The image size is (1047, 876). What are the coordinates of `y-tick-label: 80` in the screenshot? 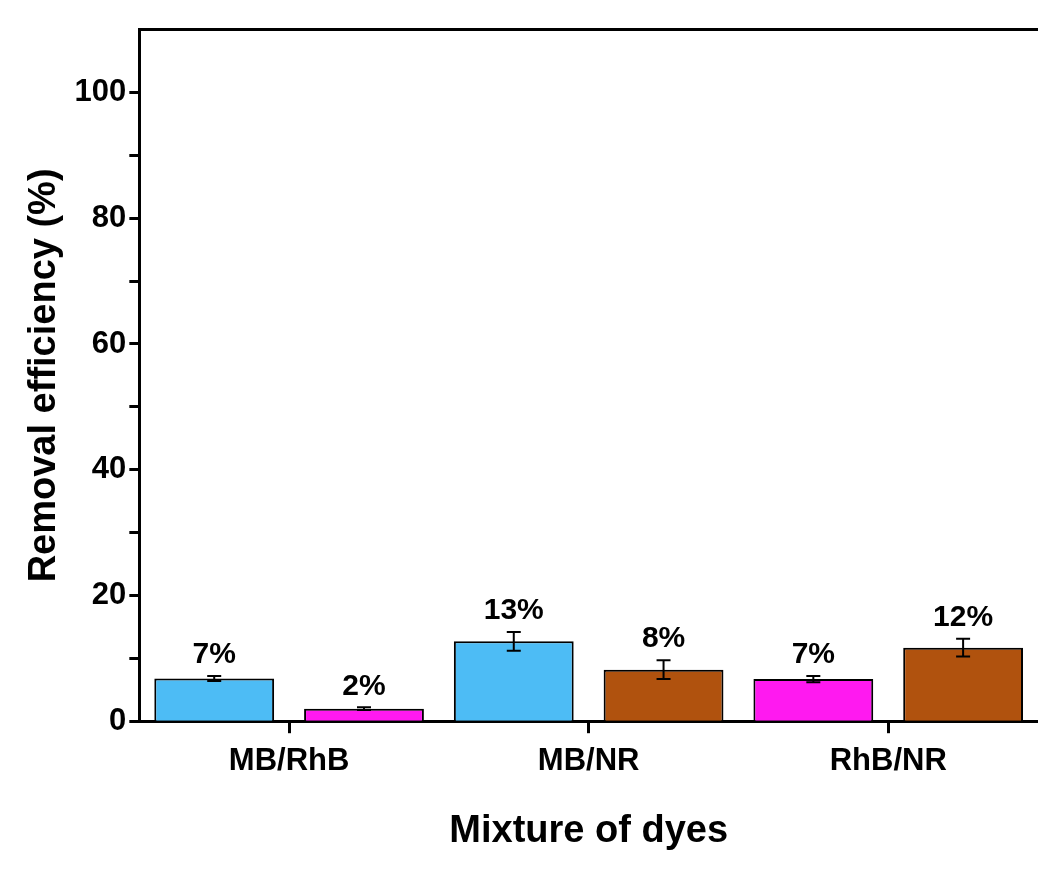 It's located at (109, 216).